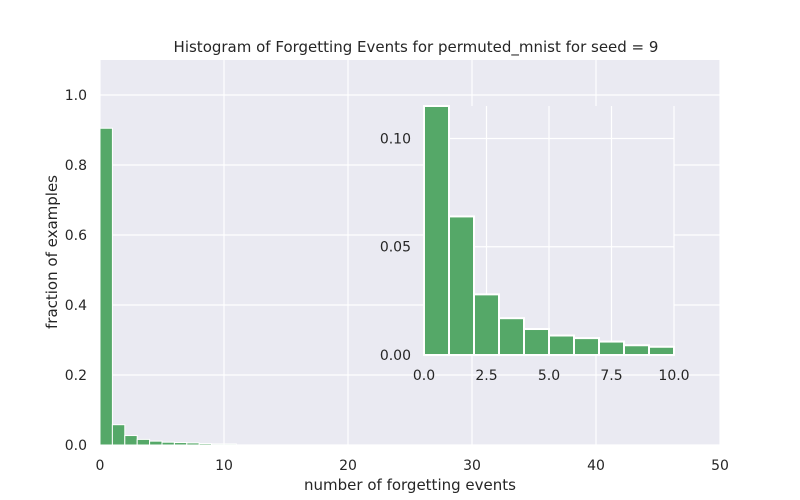 Image resolution: width=800 pixels, height=500 pixels. I want to click on main-x-tick-label: 40, so click(596, 466).